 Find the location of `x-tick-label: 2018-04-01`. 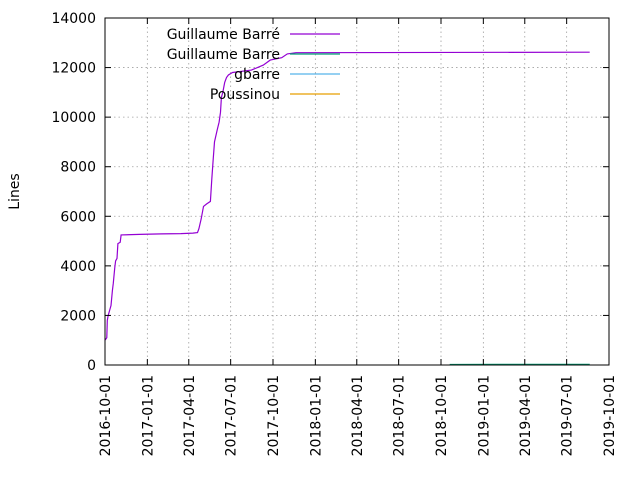

x-tick-label: 2018-04-01 is located at coordinates (358, 415).